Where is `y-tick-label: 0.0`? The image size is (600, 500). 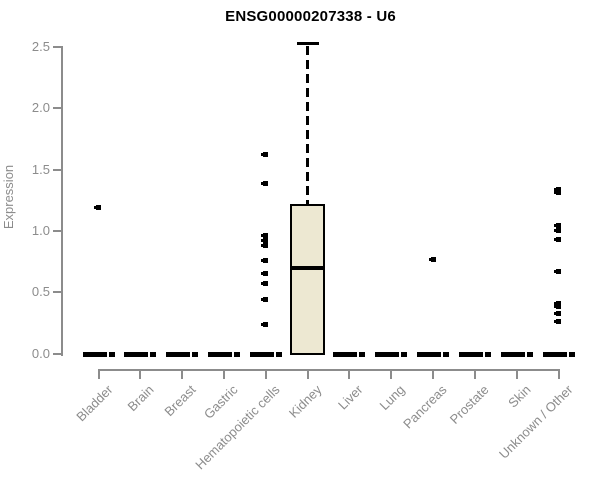 y-tick-label: 0.0 is located at coordinates (40, 353).